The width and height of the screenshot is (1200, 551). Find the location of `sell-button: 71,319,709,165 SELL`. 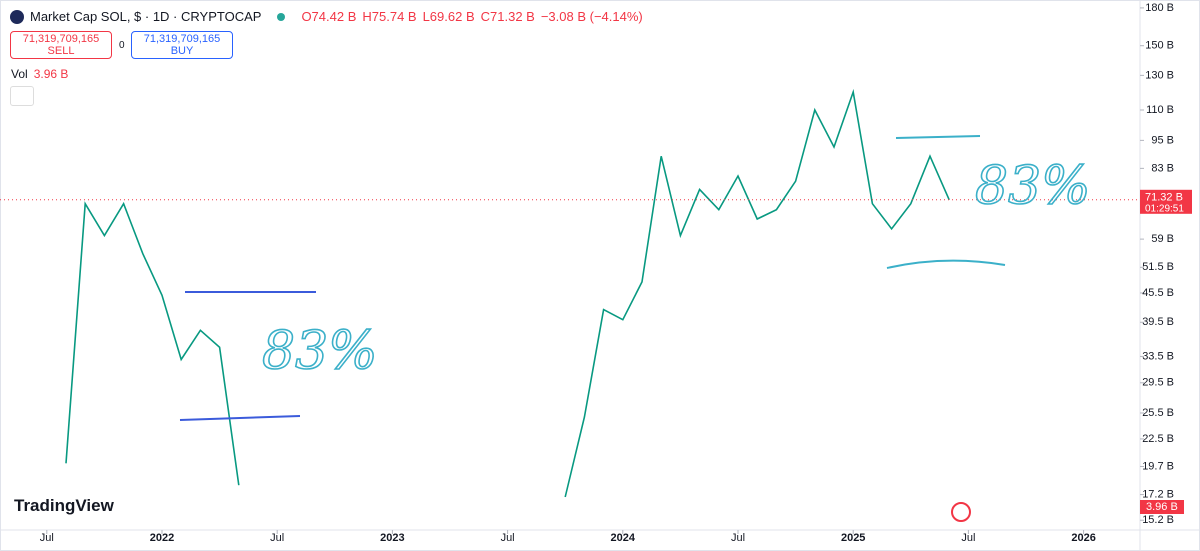

sell-button: 71,319,709,165 SELL is located at coordinates (61, 45).